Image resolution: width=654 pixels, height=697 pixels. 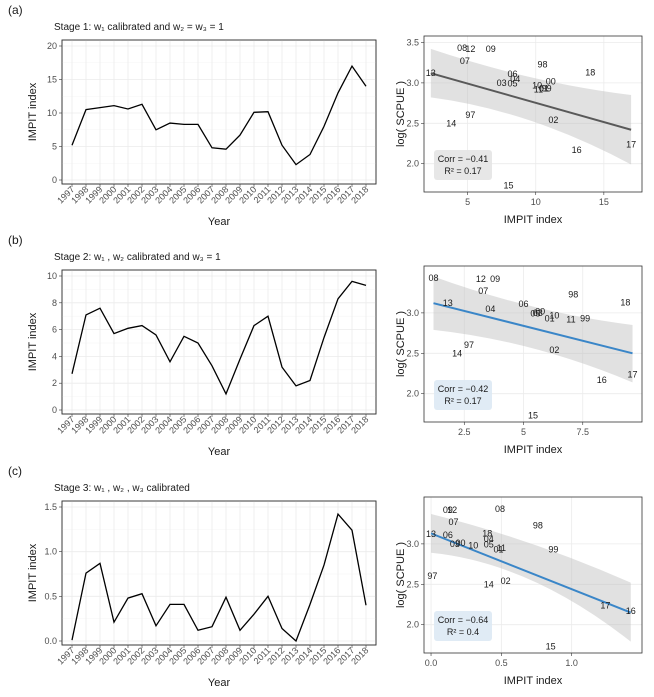 I want to click on scatter-x-tick-label: 0.5, so click(x=501, y=663).